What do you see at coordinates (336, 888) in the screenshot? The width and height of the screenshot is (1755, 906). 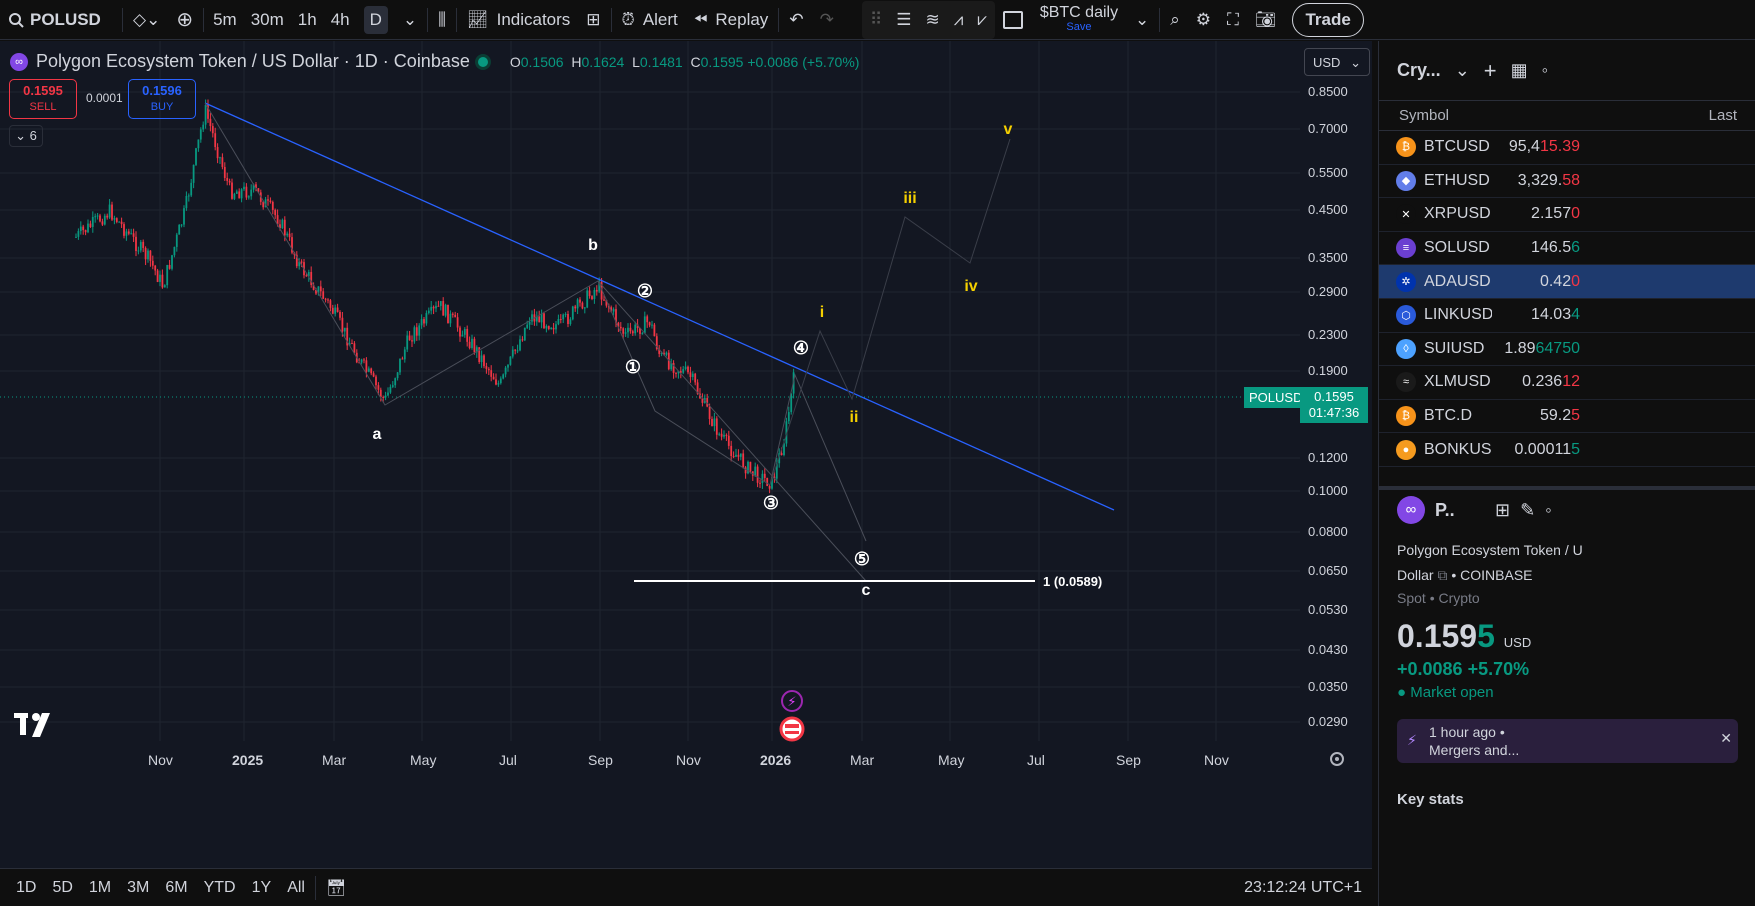 I see `date-range-icon: 📅︎` at bounding box center [336, 888].